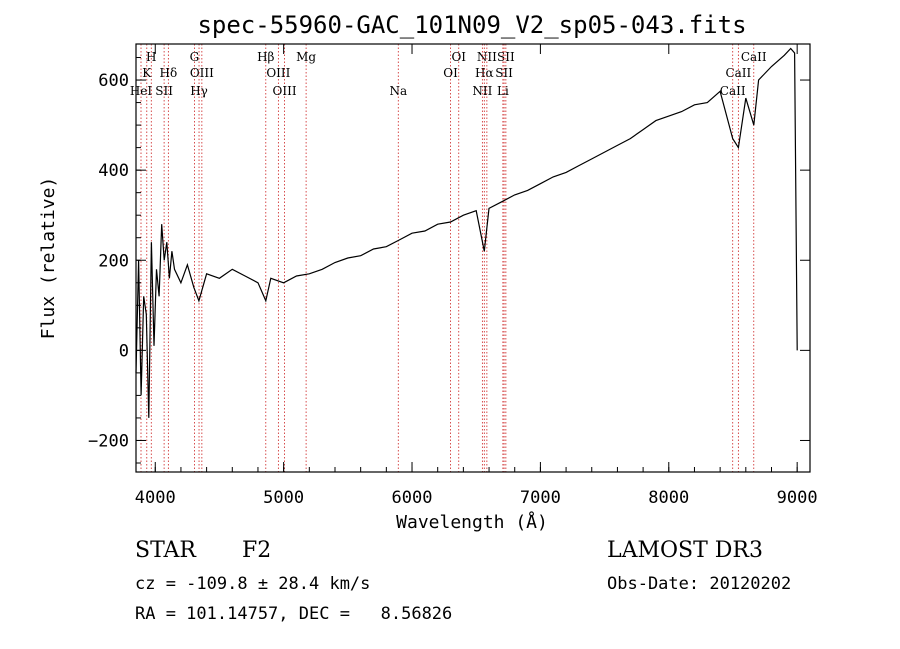 The width and height of the screenshot is (900, 649). What do you see at coordinates (113, 171) in the screenshot?
I see `y-tick-label: 400` at bounding box center [113, 171].